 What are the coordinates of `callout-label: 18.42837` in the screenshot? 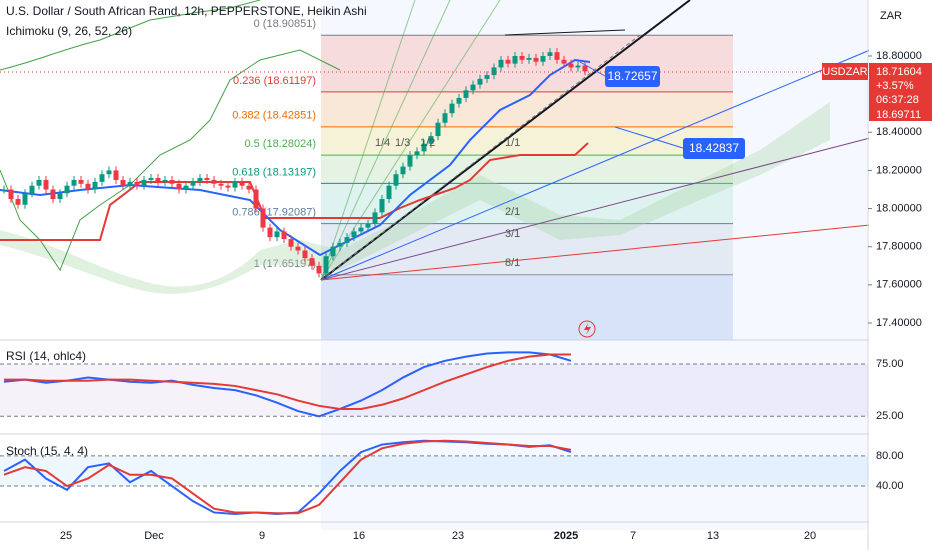 It's located at (714, 148).